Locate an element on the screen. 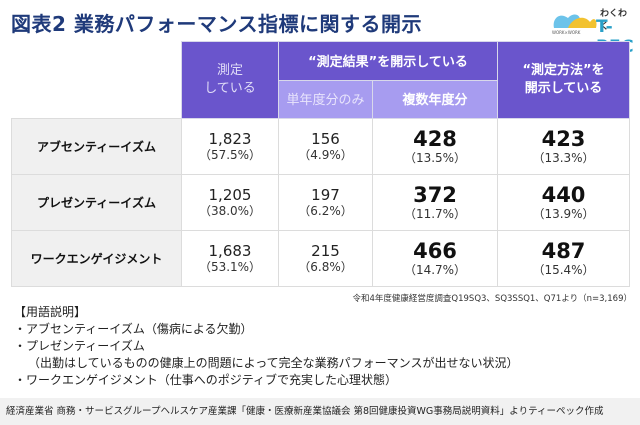  col-header-single-year: 単年度分のみ is located at coordinates (325, 99).